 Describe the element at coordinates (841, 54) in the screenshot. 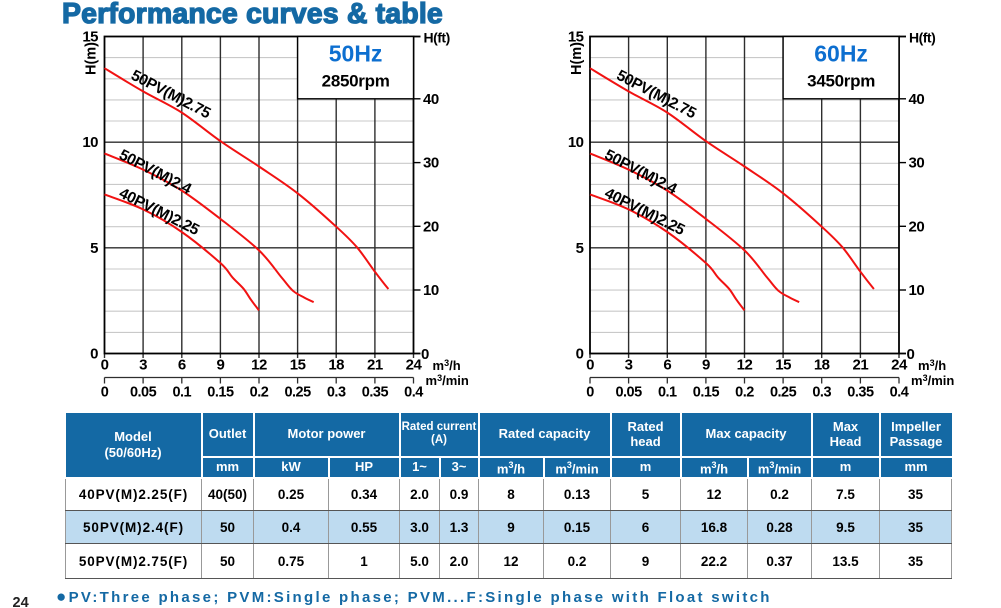

I see `svg-text: 60Hz` at that location.